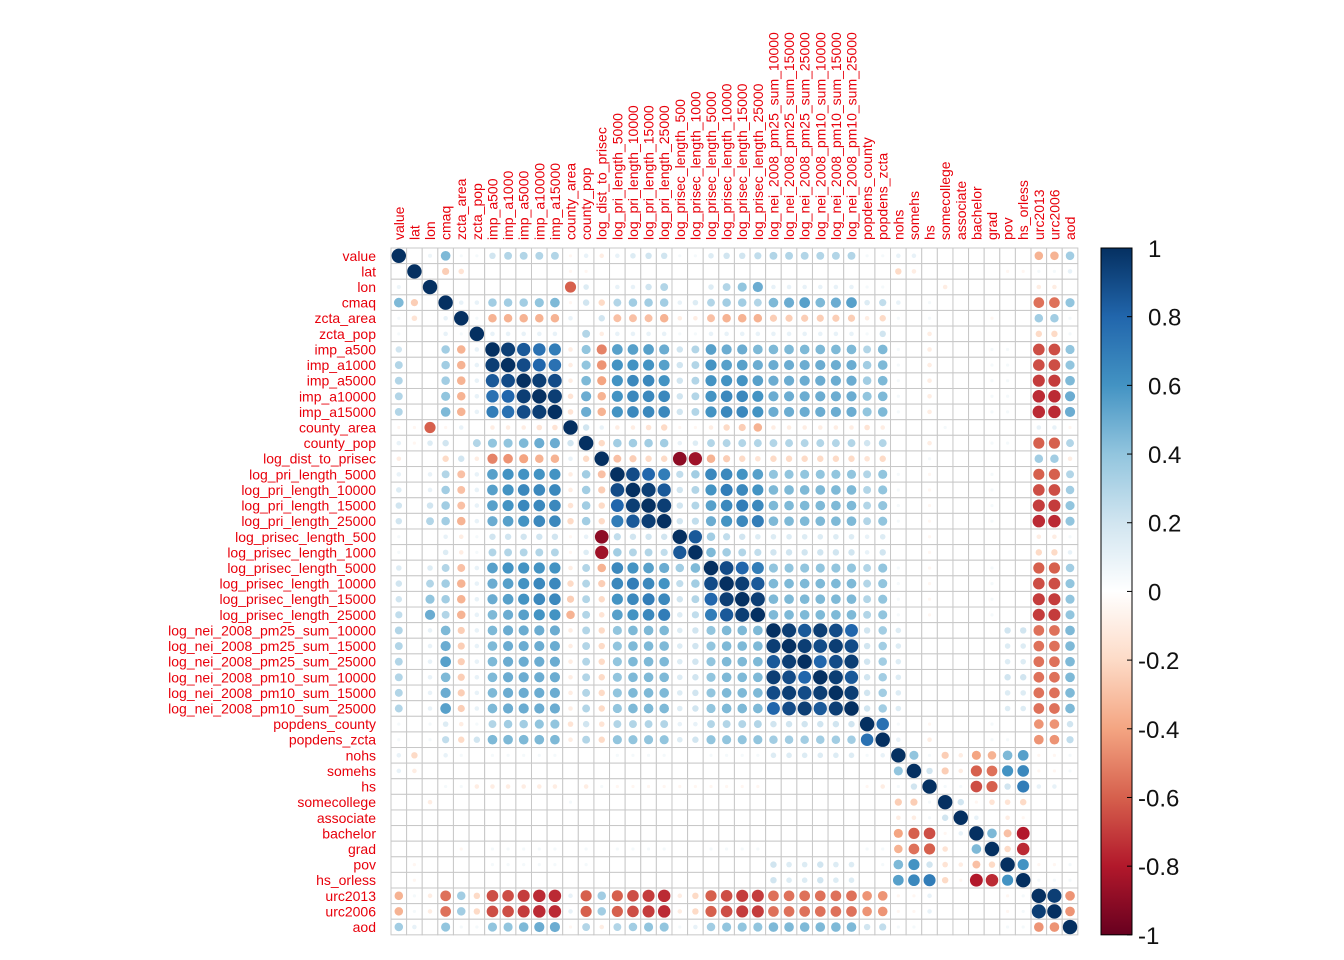 The width and height of the screenshot is (1344, 960). I want to click on column-label: log_prisec_length_5000, so click(711, 165).